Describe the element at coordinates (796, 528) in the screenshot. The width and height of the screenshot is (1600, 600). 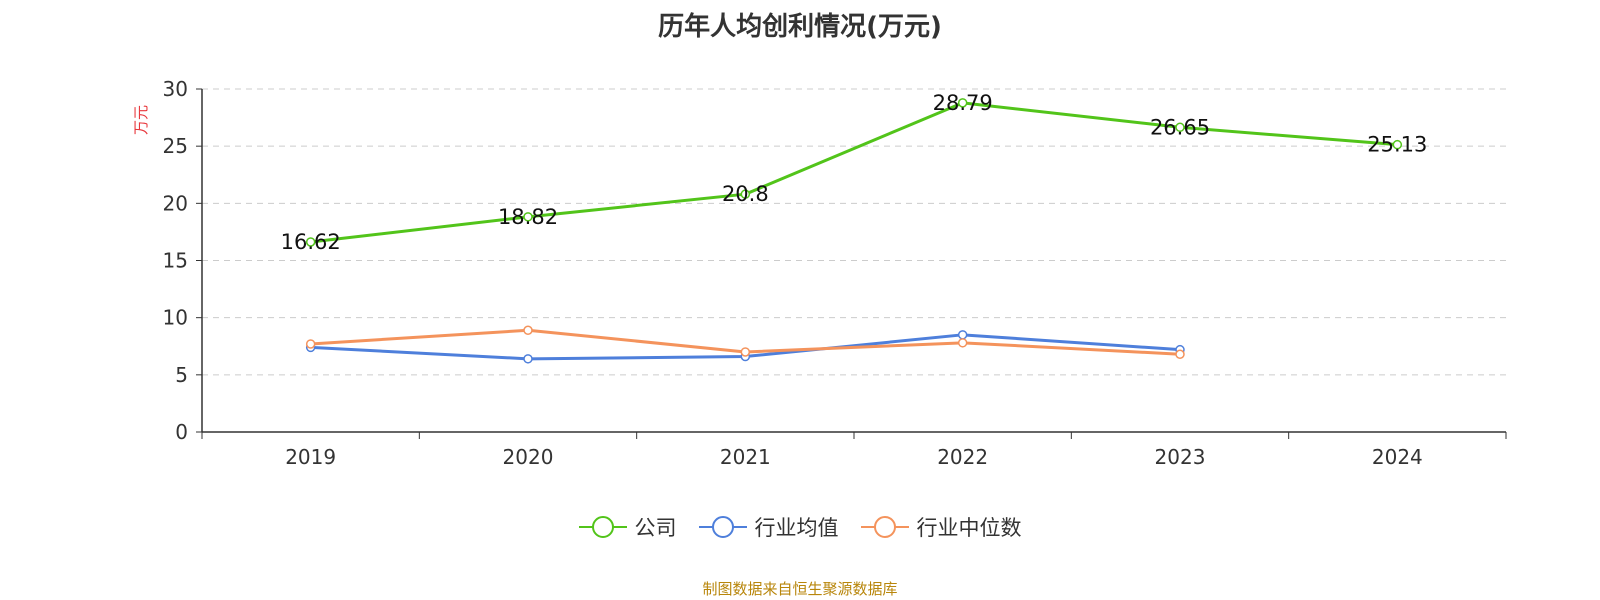
I see `legend-label: 行业均值` at that location.